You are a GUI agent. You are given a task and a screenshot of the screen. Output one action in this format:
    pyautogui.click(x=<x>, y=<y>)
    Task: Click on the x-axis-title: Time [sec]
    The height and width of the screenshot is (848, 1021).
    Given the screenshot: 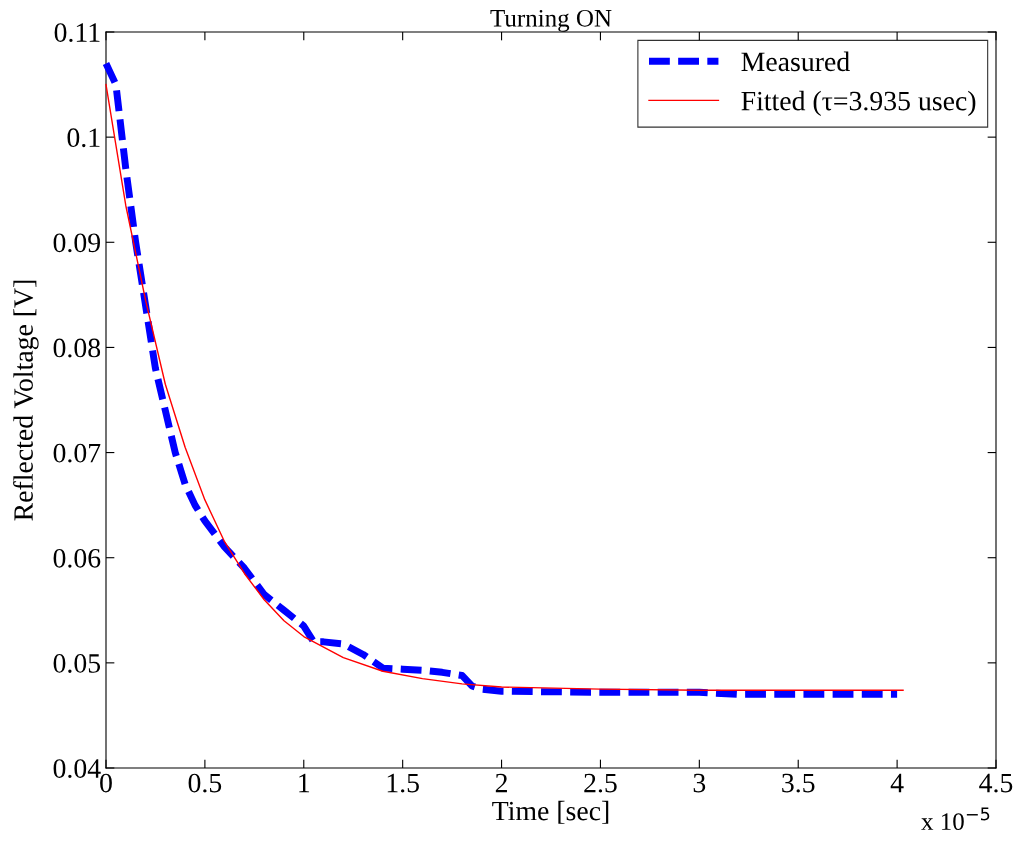 What is the action you would take?
    pyautogui.click(x=550, y=812)
    